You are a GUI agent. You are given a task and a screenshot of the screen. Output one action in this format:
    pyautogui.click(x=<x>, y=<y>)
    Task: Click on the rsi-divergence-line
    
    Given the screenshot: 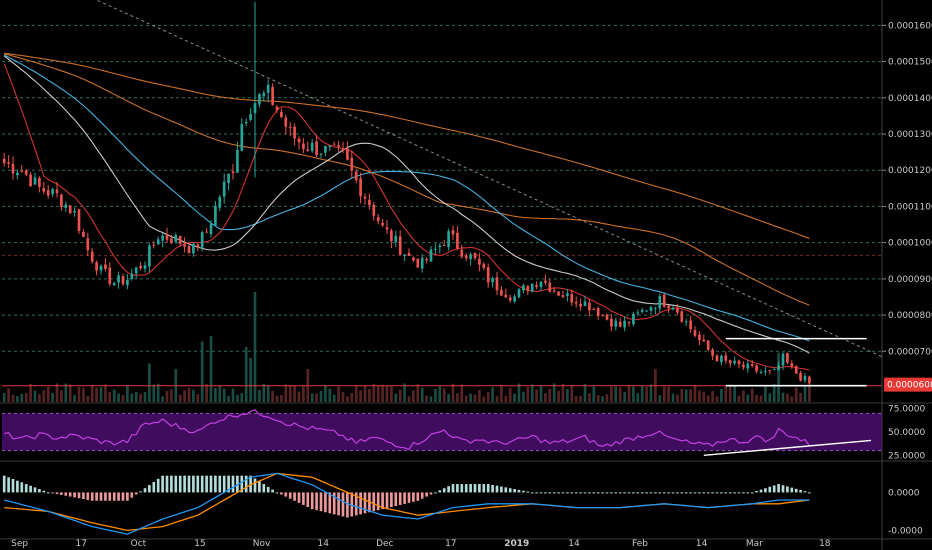 What is the action you would take?
    pyautogui.click(x=787, y=448)
    